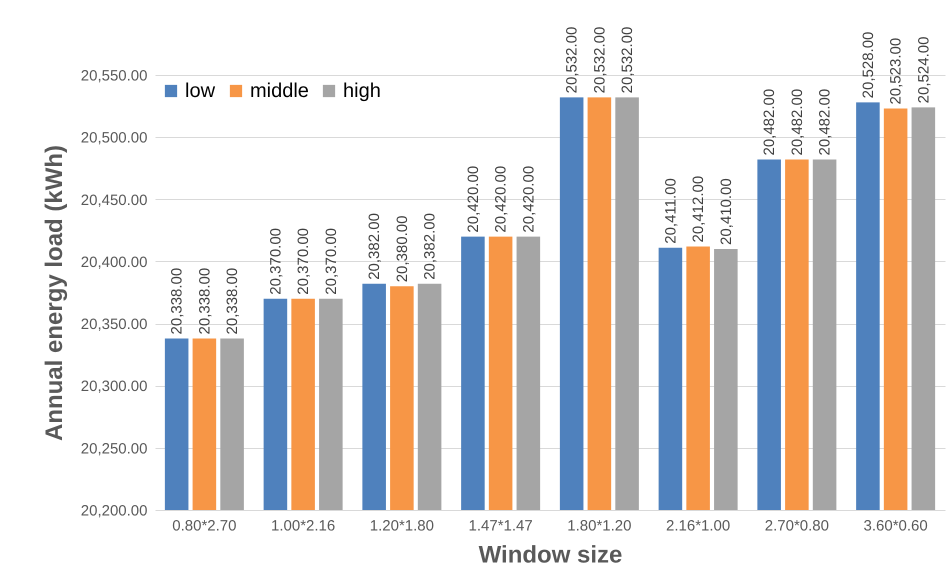 The width and height of the screenshot is (952, 581). I want to click on data-label: 20,410.00, so click(726, 211).